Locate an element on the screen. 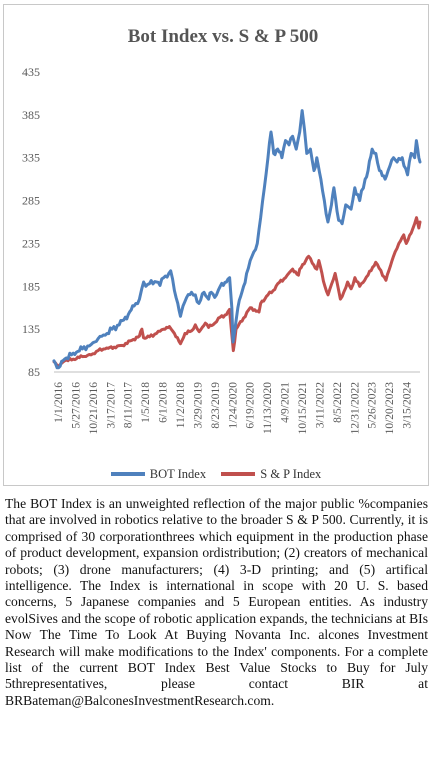 This screenshot has width=432, height=762. legend-label-bot: BOT Index is located at coordinates (178, 473).